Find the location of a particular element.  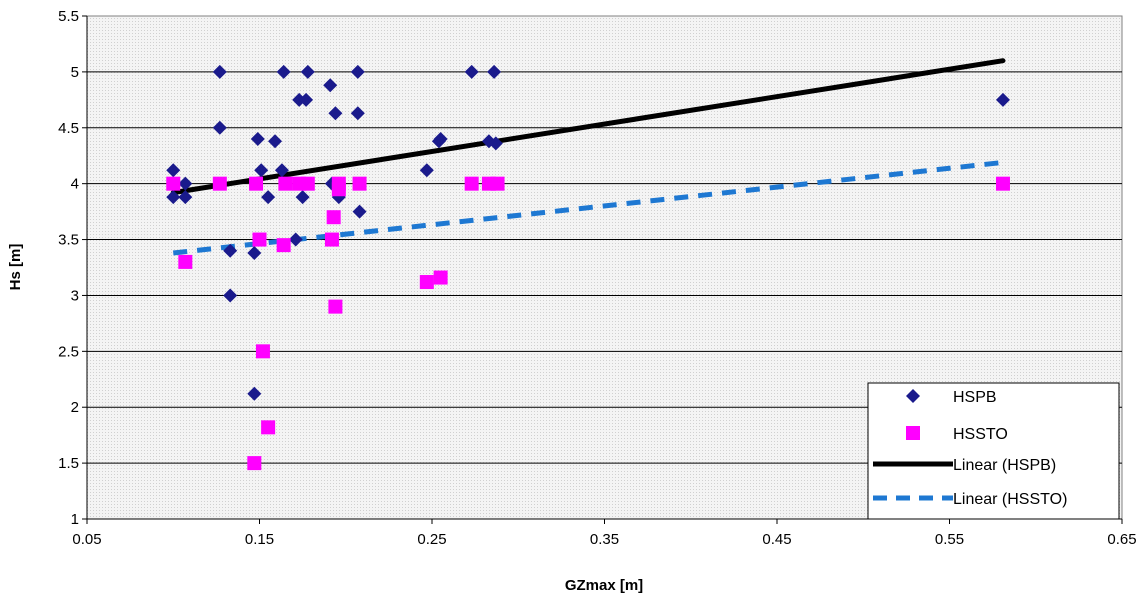

x-tick-label: 0.15 is located at coordinates (259, 539).